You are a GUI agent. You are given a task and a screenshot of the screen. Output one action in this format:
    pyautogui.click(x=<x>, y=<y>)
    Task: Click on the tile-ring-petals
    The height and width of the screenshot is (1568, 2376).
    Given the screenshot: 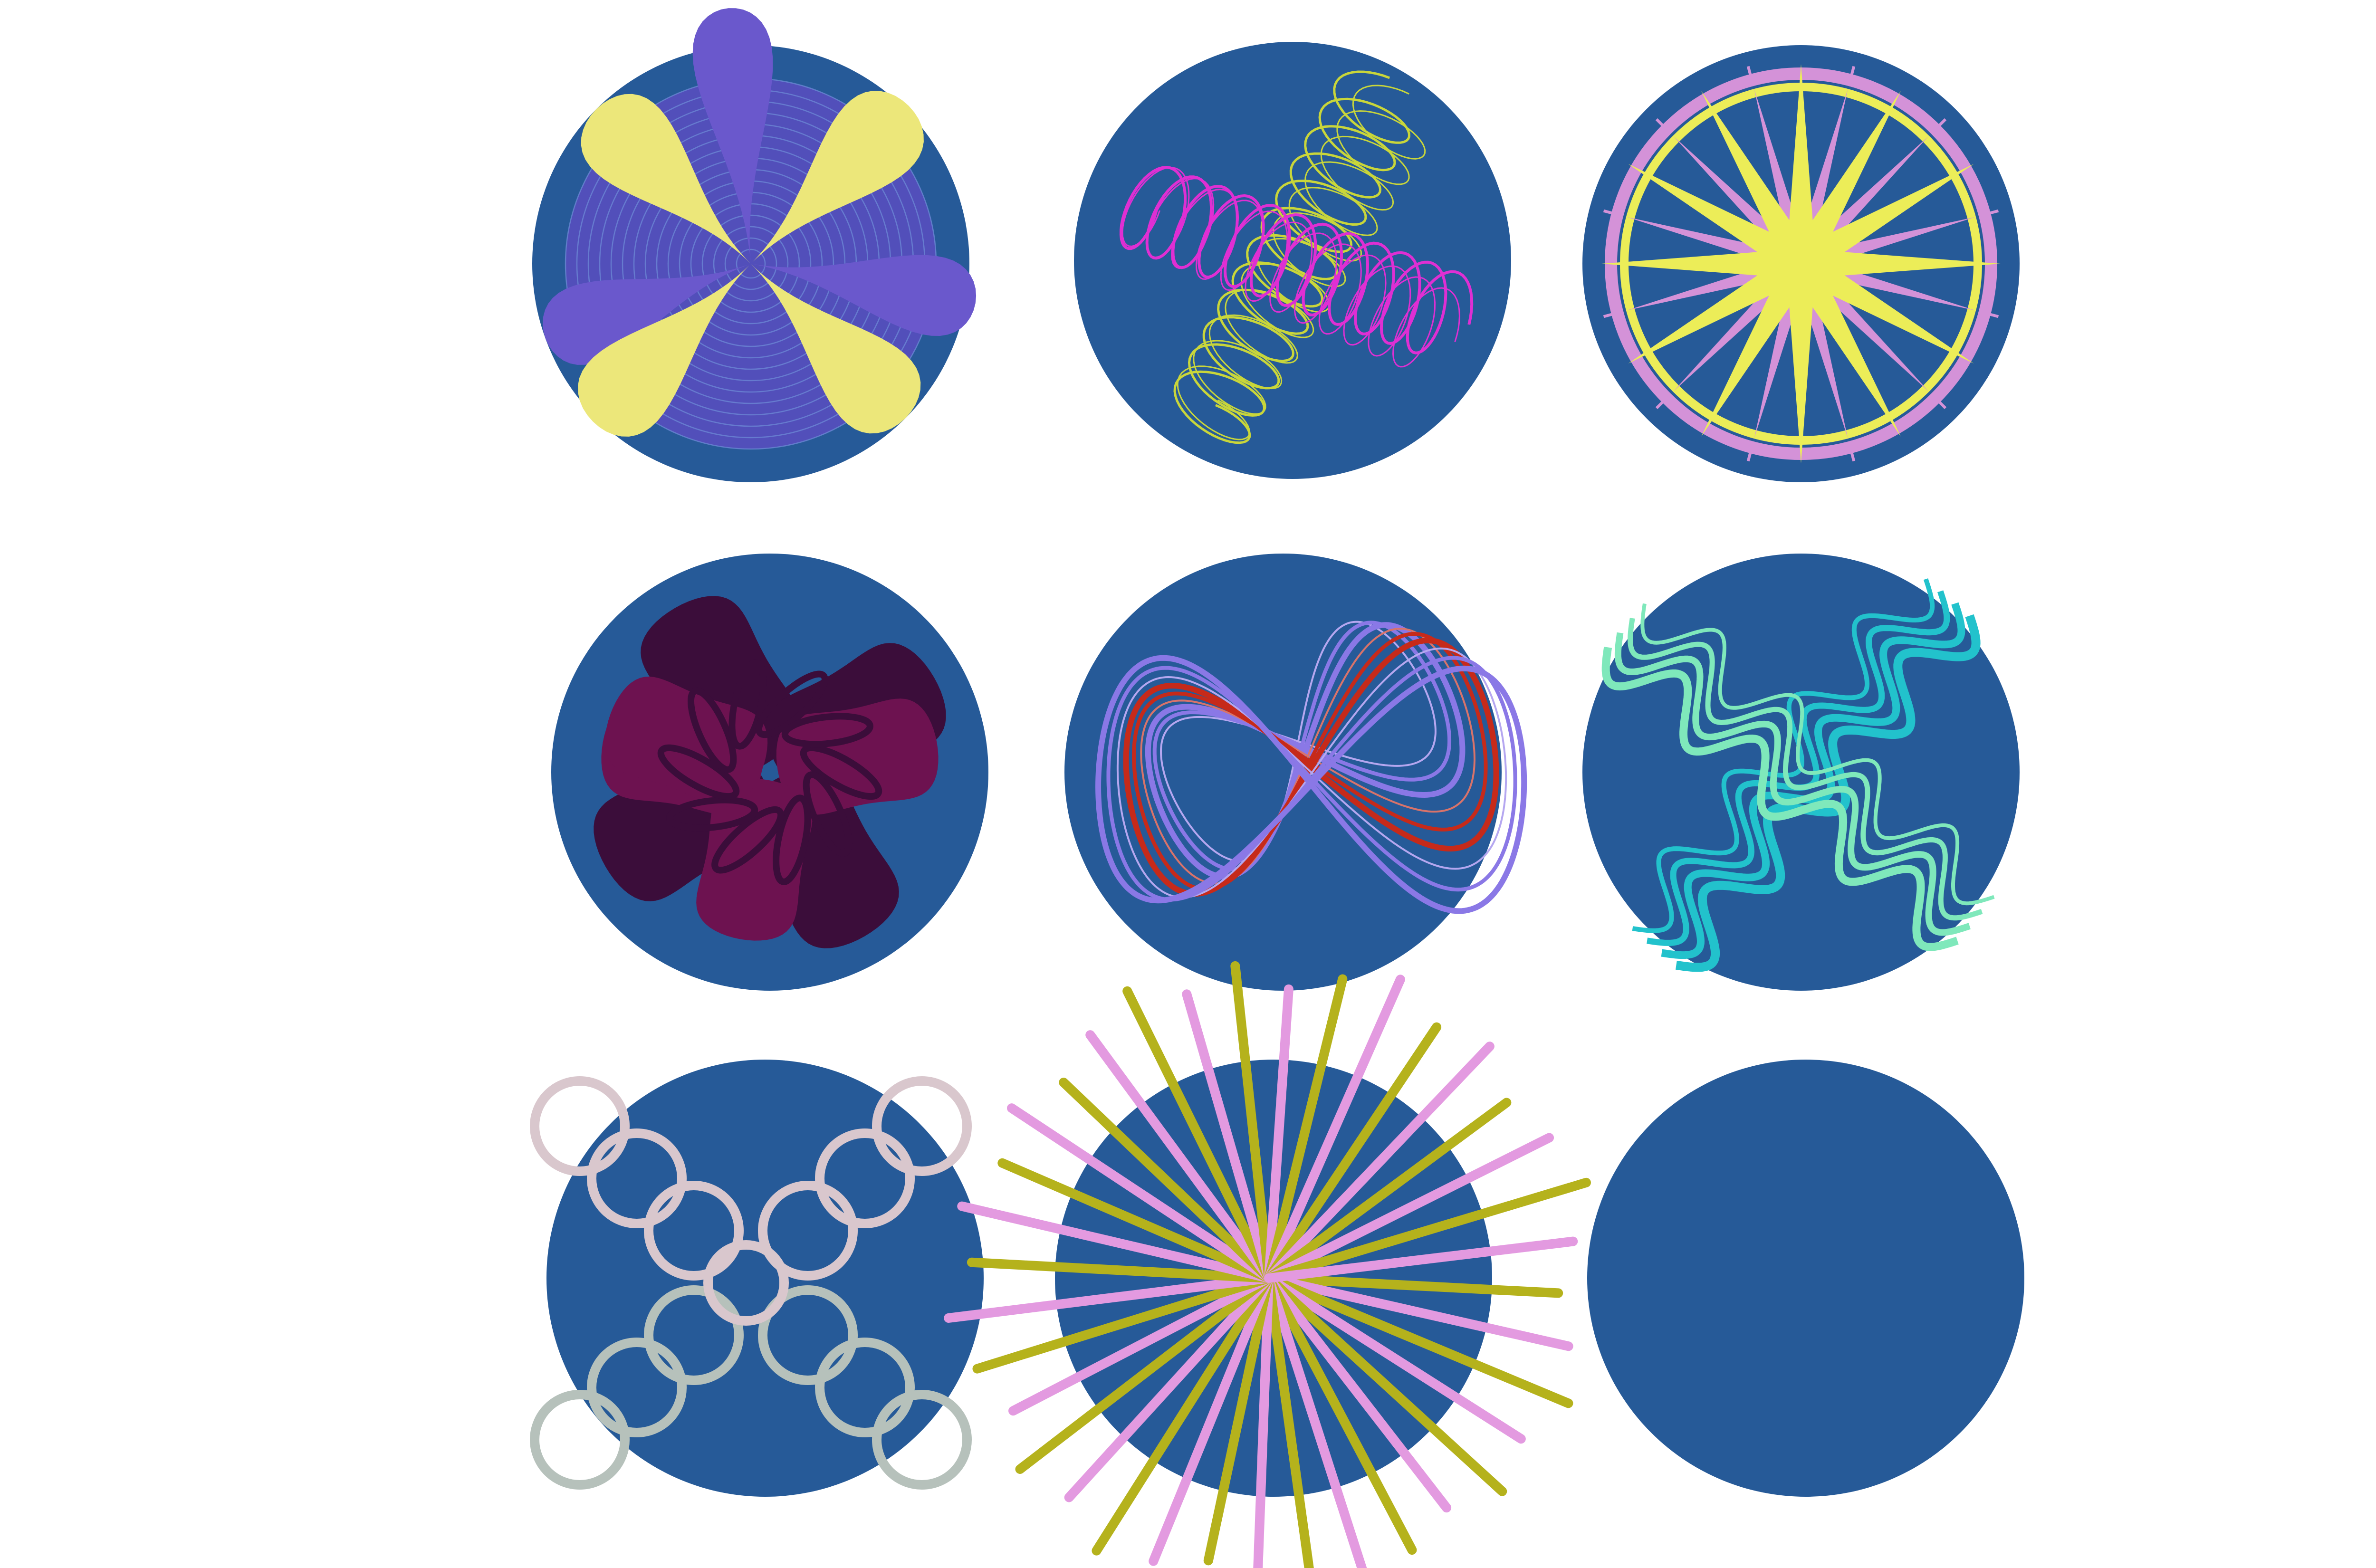 What is the action you would take?
    pyautogui.click(x=754, y=245)
    